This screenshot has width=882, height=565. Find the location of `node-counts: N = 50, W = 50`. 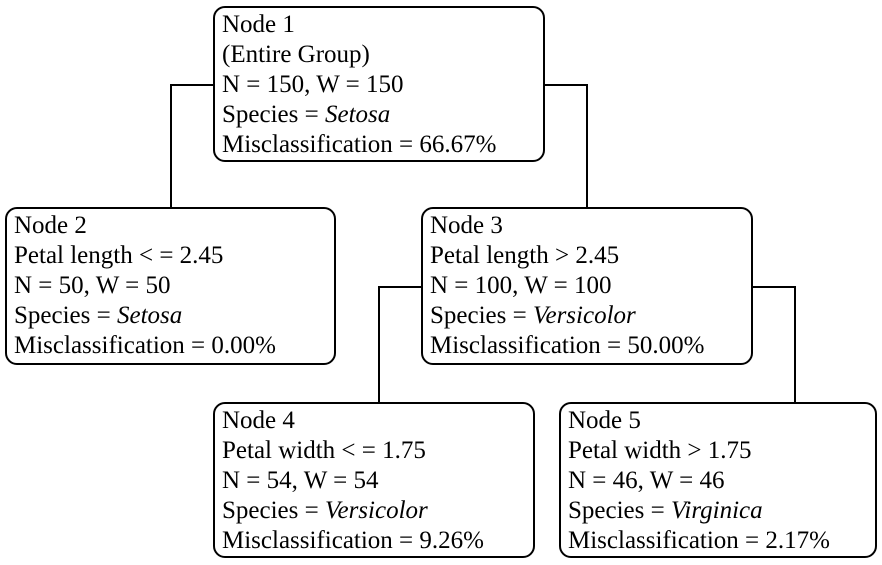

node-counts: N = 50, W = 50 is located at coordinates (92, 285).